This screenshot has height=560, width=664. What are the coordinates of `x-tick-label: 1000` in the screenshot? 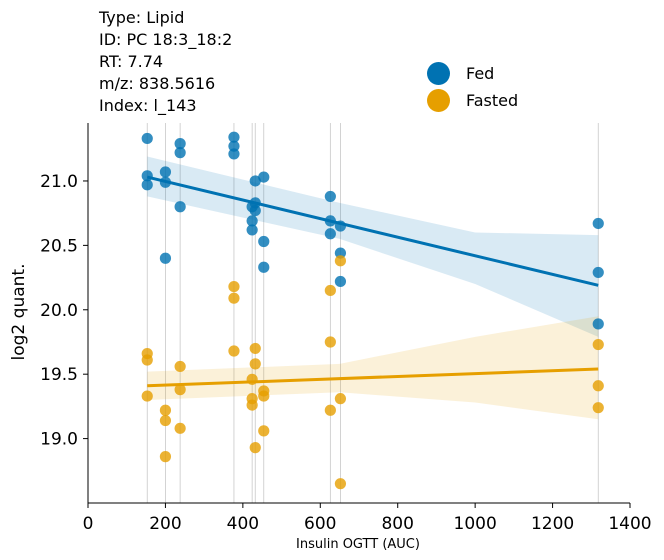 It's located at (475, 524).